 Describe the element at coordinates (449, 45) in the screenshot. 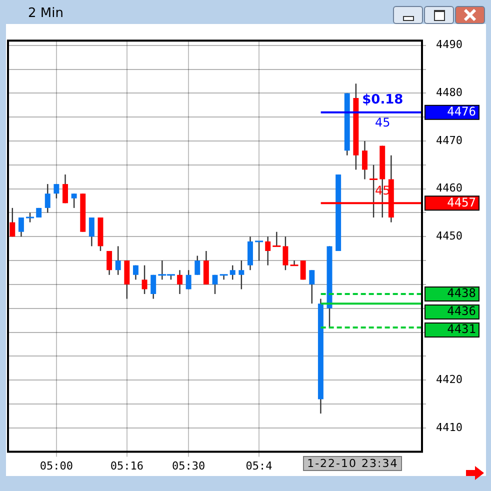

I see `y-tick-label: 4490` at that location.